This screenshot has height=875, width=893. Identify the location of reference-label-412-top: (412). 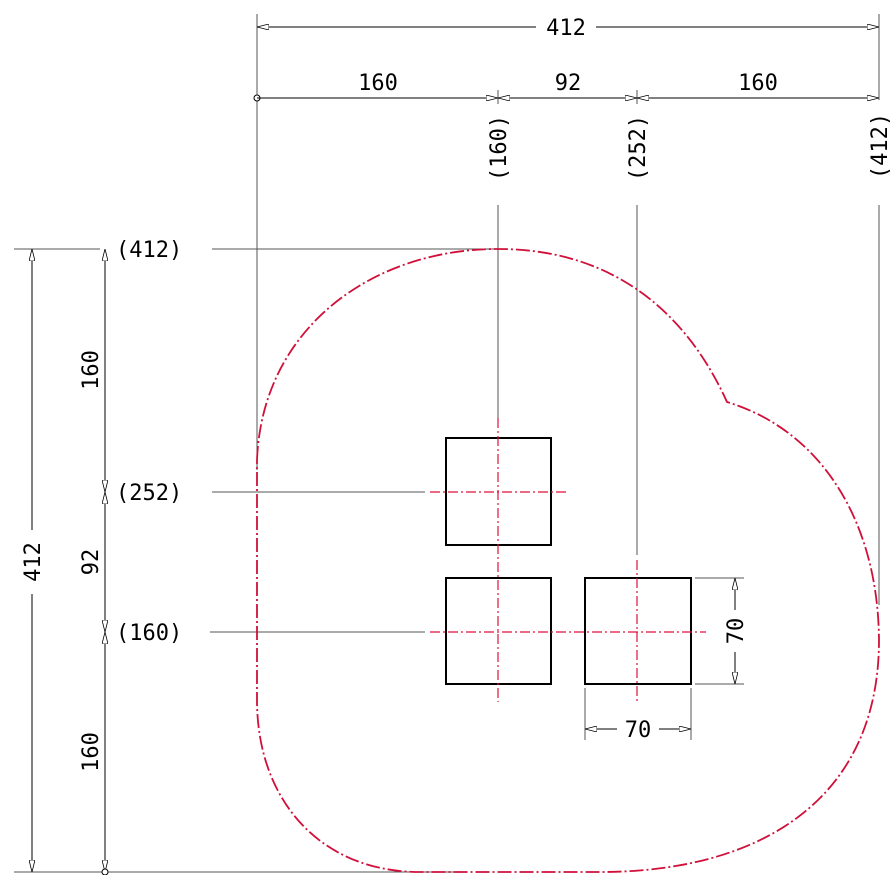
(880, 146).